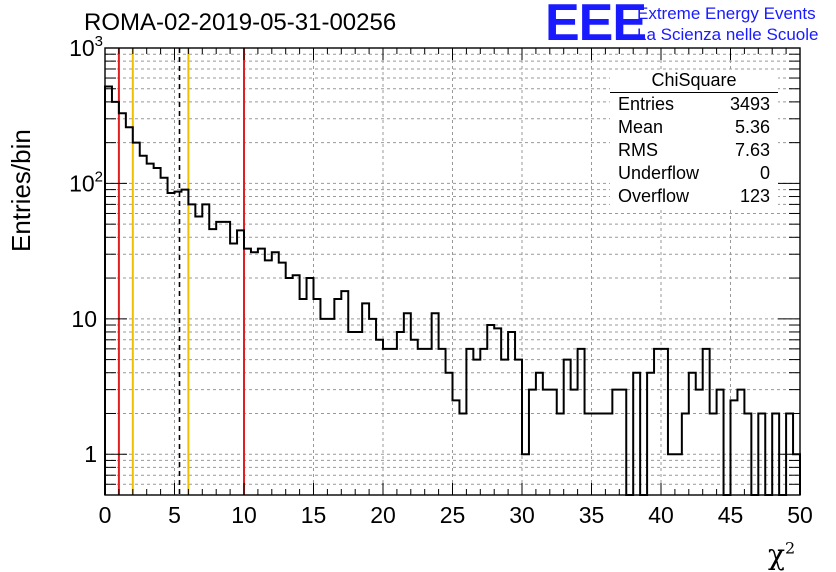 The width and height of the screenshot is (836, 572). Describe the element at coordinates (84, 319) in the screenshot. I see `y-tick-label: 10` at that location.